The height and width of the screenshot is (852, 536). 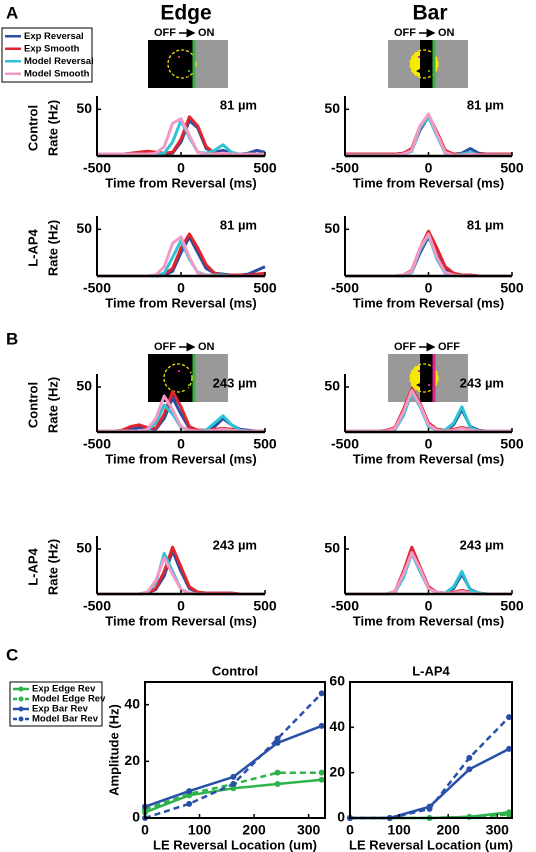 What do you see at coordinates (185, 13) in the screenshot?
I see `column-title: Edge` at bounding box center [185, 13].